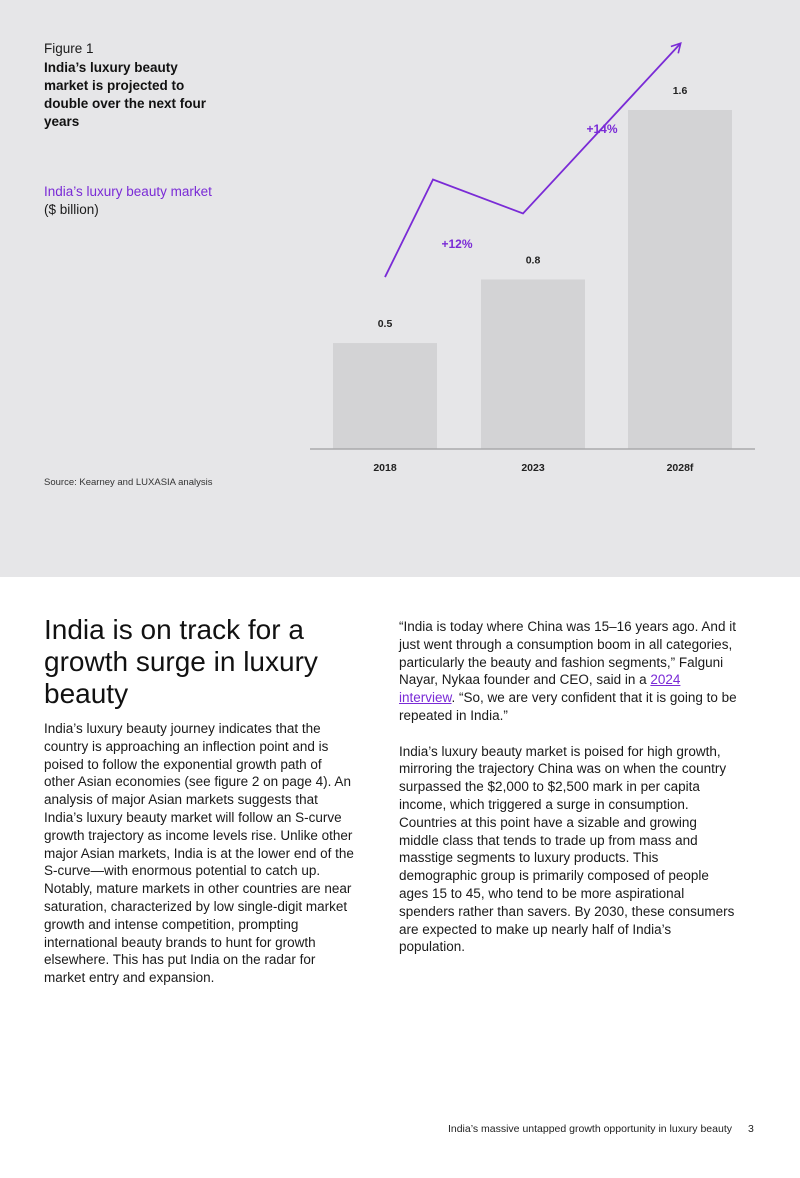 The width and height of the screenshot is (800, 1178). I want to click on growth-label-2018-2023: +12%, so click(456, 244).